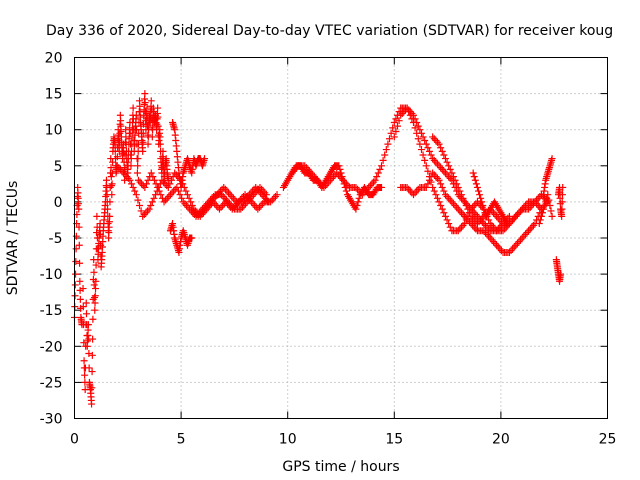 The height and width of the screenshot is (480, 640). Describe the element at coordinates (51, 311) in the screenshot. I see `y-tick-label: -15` at that location.